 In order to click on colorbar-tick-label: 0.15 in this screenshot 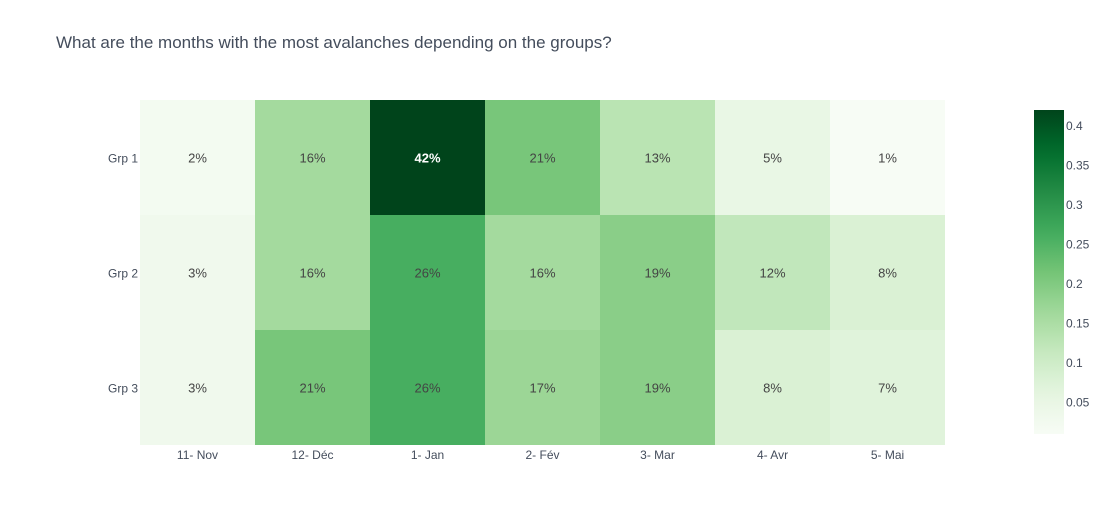, I will do `click(1078, 323)`.